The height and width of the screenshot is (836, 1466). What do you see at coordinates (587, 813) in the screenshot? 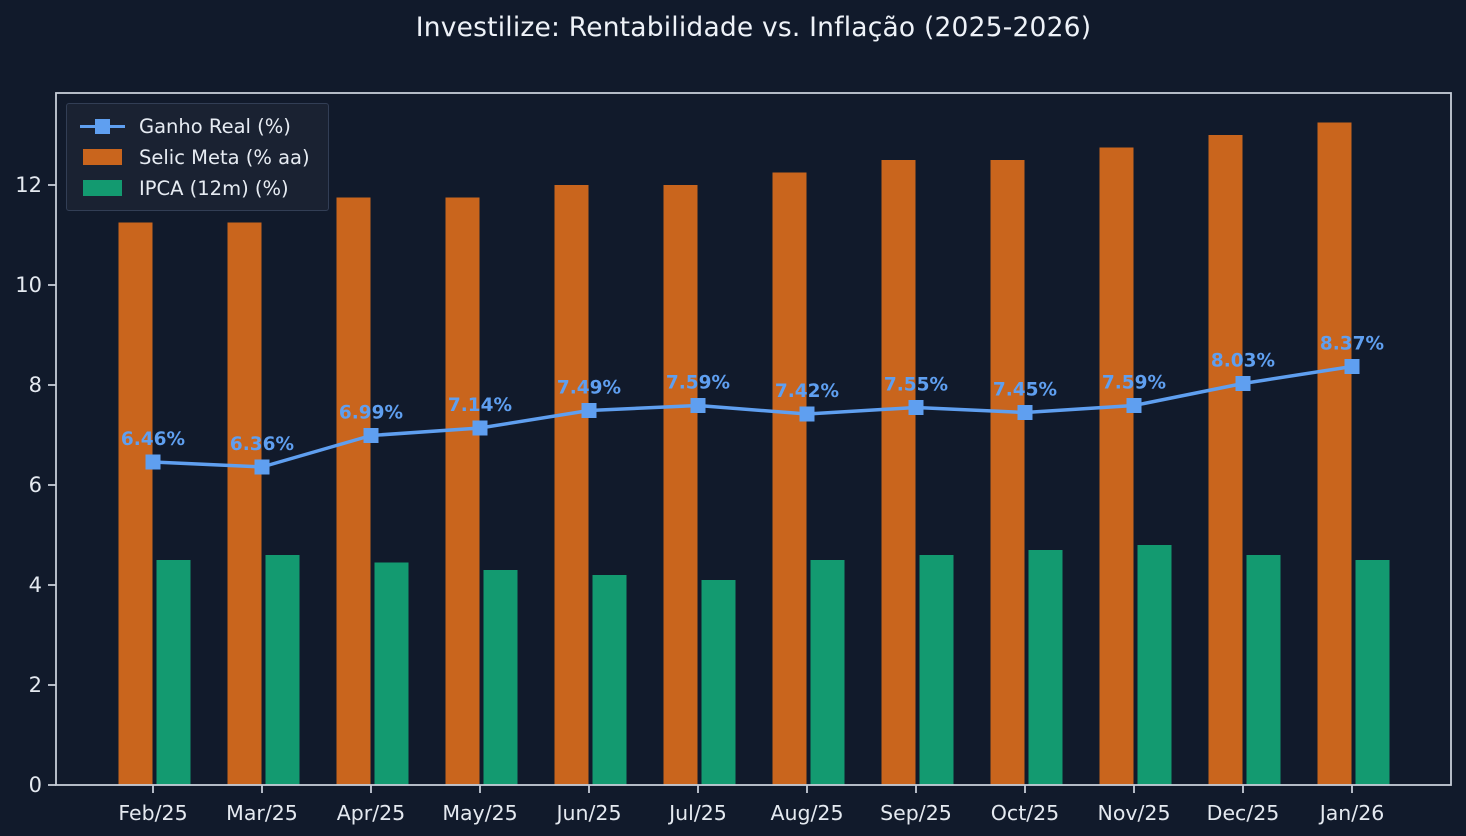
I see `x-axis-label: Jun/25` at bounding box center [587, 813].